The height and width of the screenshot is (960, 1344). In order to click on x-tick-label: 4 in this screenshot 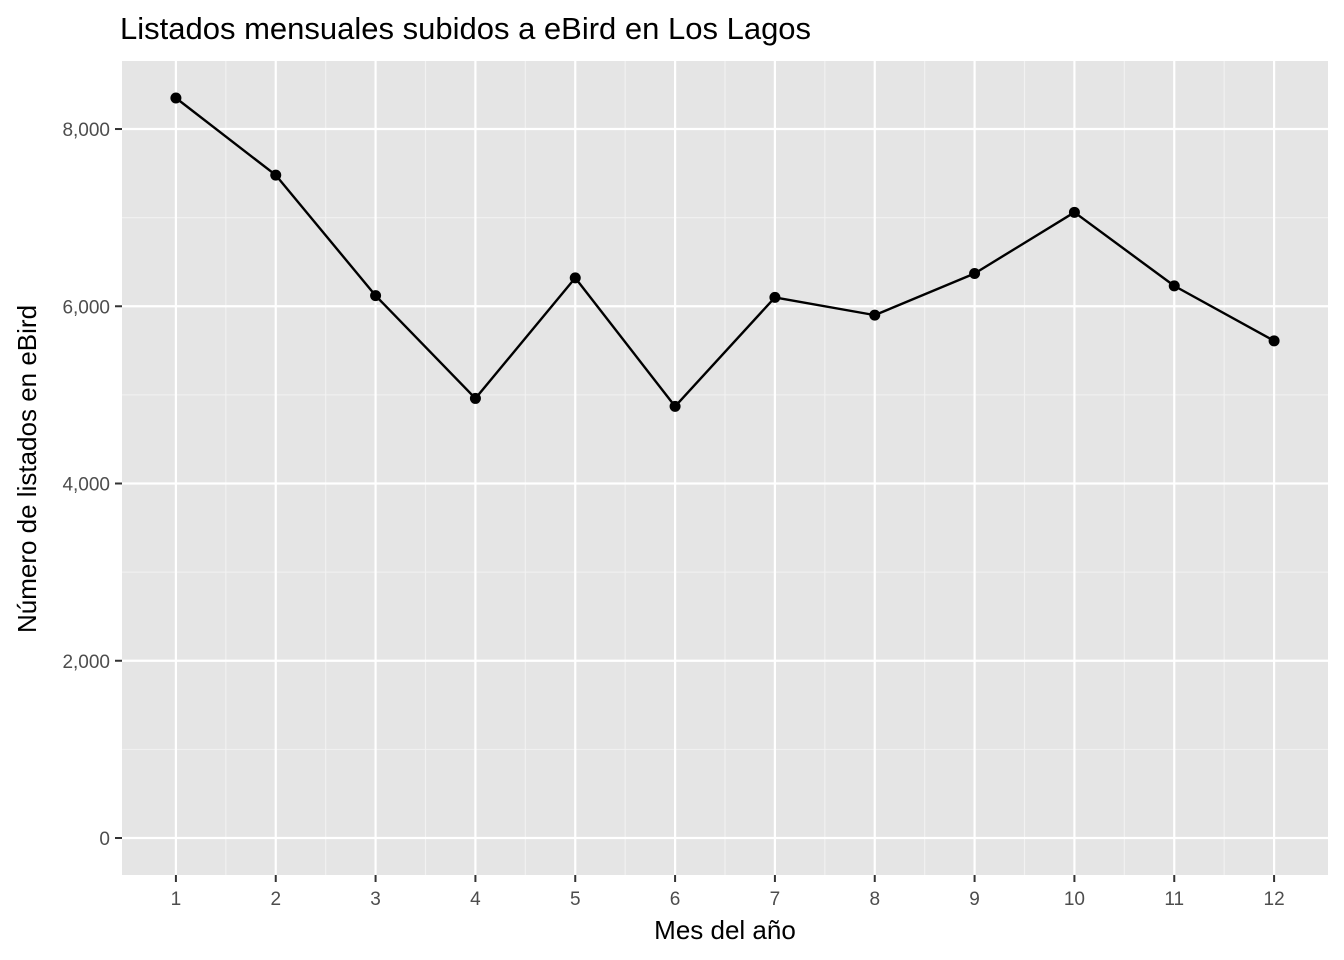, I will do `click(475, 899)`.